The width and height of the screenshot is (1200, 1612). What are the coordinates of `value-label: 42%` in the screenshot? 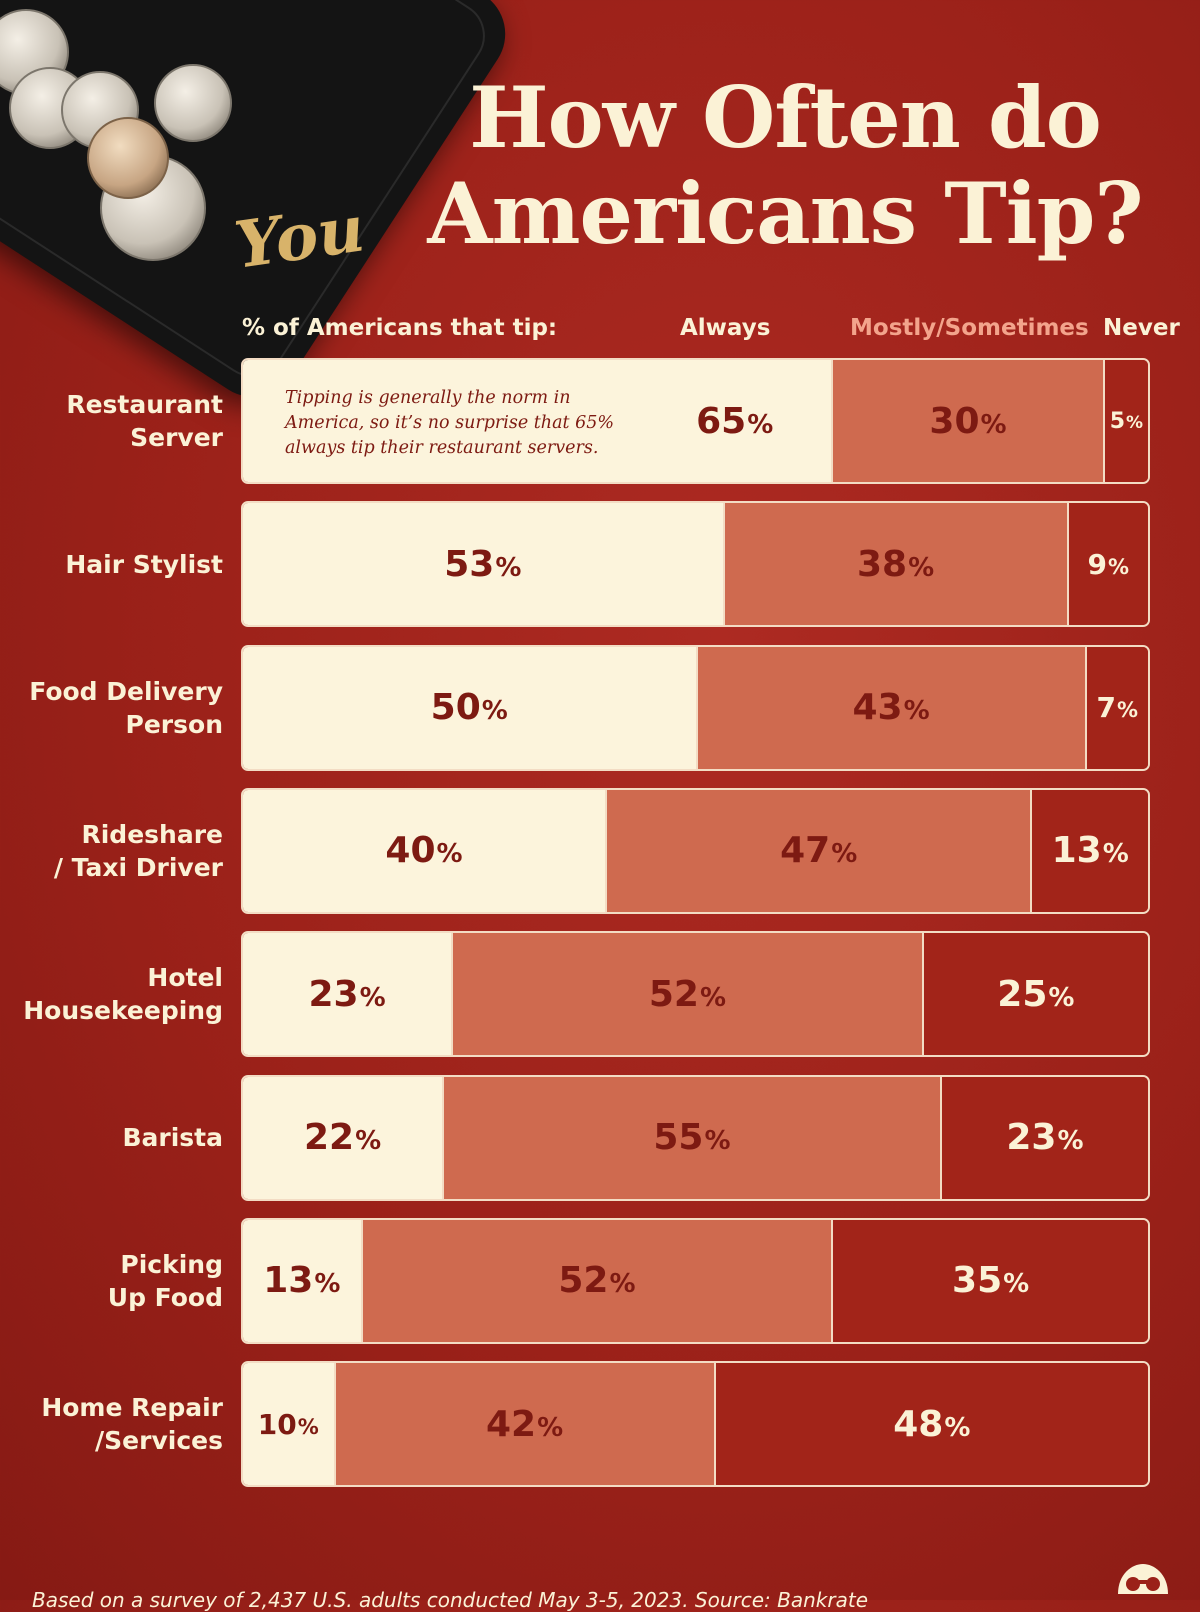 It's located at (524, 1424).